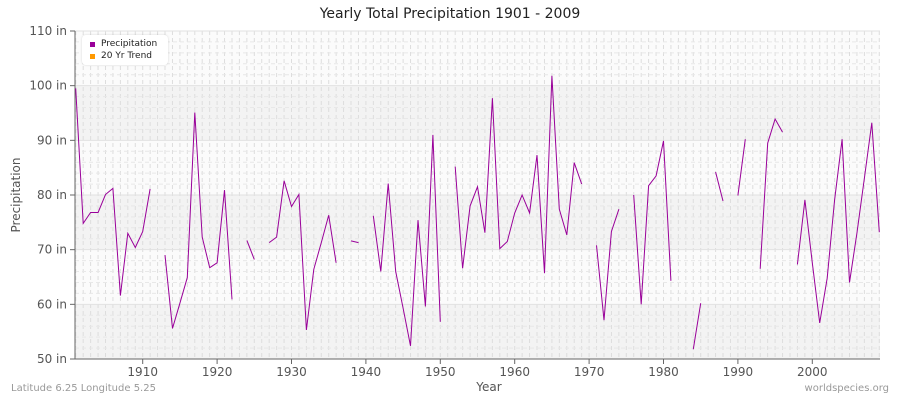 The width and height of the screenshot is (900, 400). Describe the element at coordinates (48, 86) in the screenshot. I see `y-tick-label: 100 in` at that location.